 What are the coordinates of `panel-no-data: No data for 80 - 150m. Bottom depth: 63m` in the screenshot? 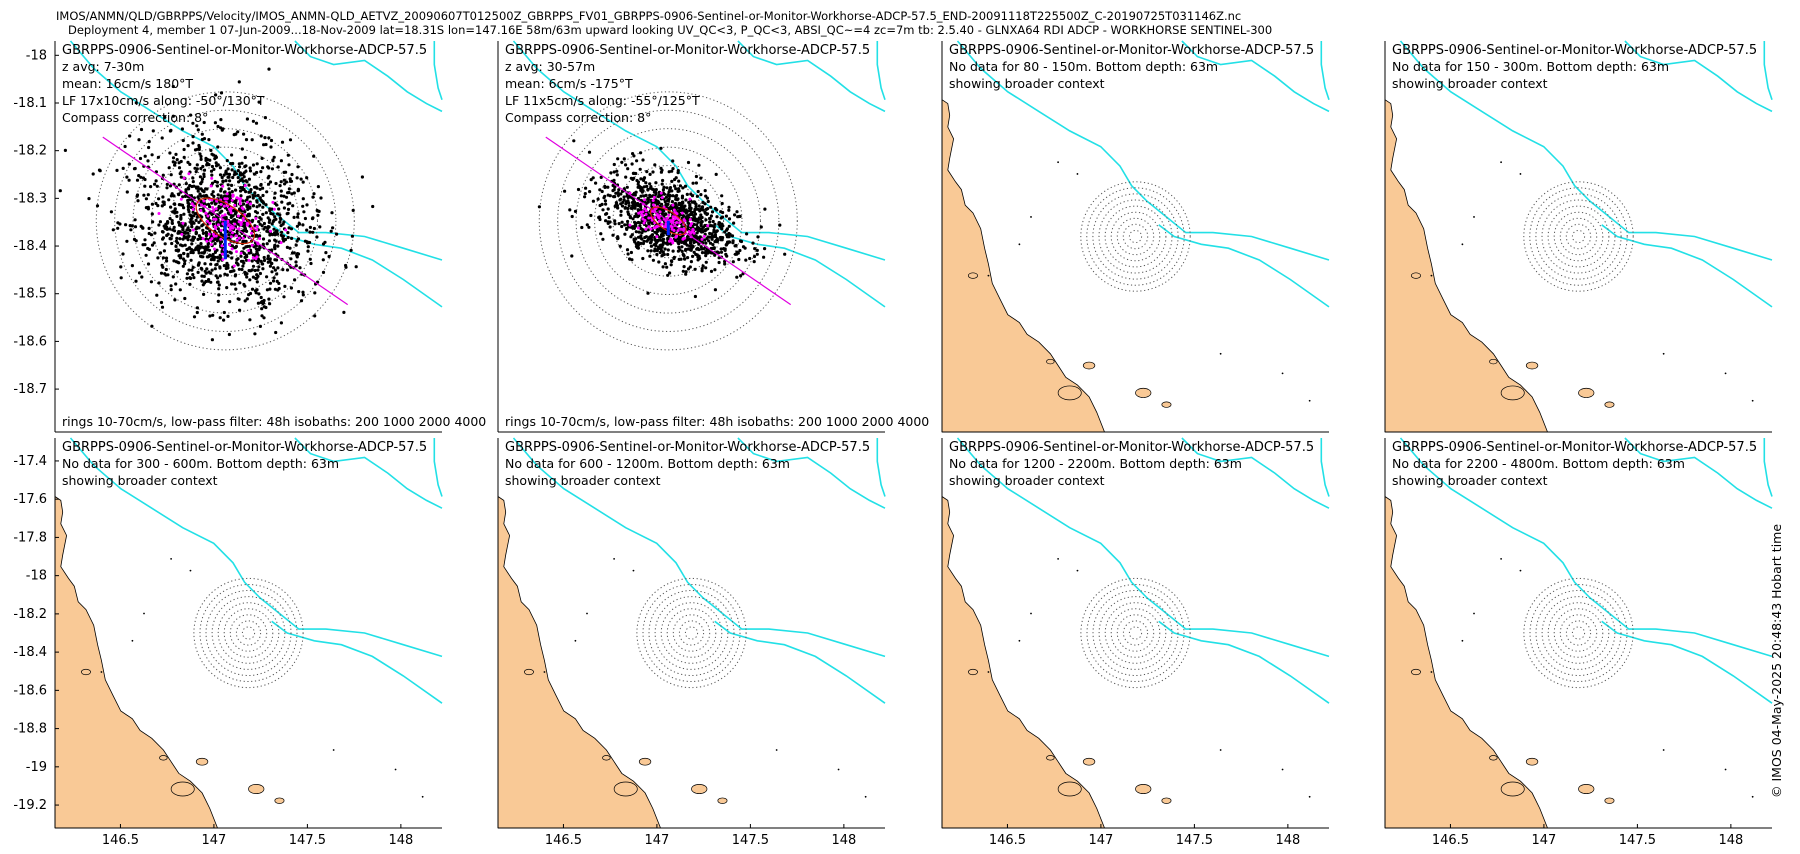 It's located at (1083, 66).